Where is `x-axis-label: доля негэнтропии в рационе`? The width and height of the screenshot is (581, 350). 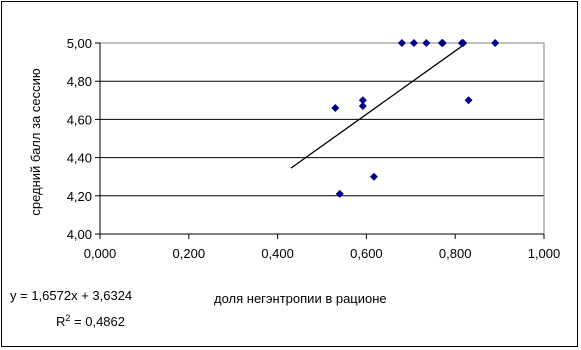
x-axis-label: доля негэнтропии в рационе is located at coordinates (300, 298).